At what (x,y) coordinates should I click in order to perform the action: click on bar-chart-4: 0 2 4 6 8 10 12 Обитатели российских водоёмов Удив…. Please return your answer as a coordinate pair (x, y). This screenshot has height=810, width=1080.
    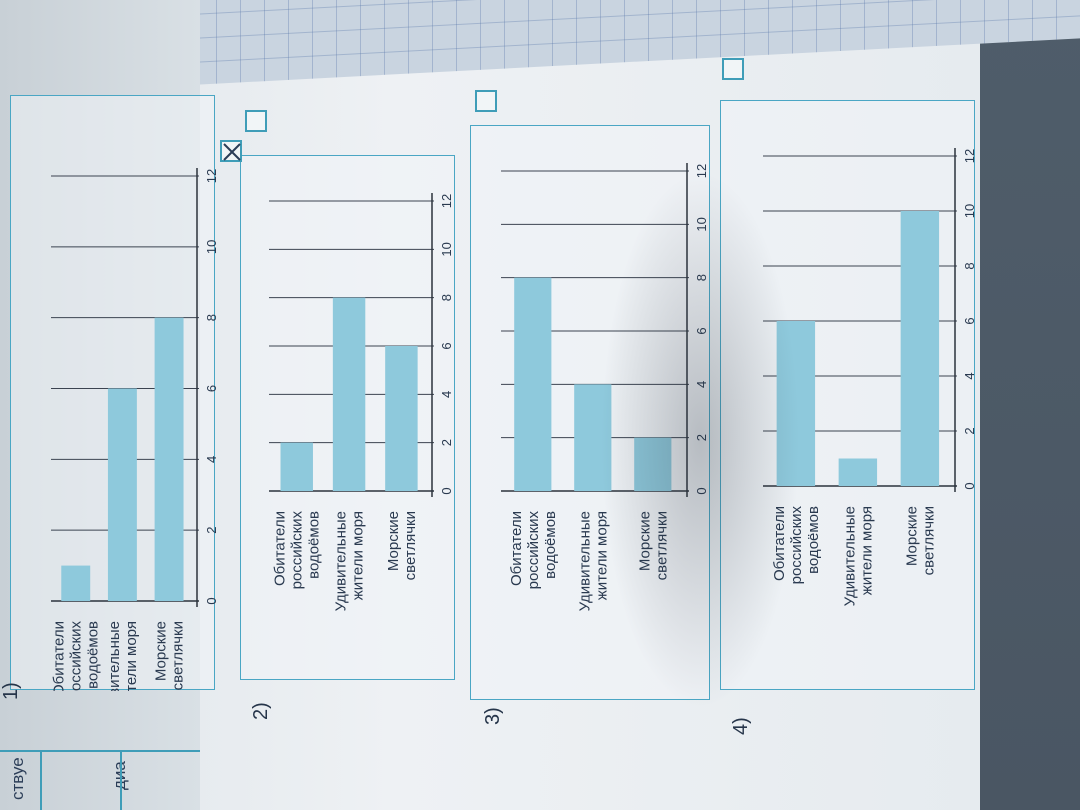
    Looking at the image, I should click on (869, 377).